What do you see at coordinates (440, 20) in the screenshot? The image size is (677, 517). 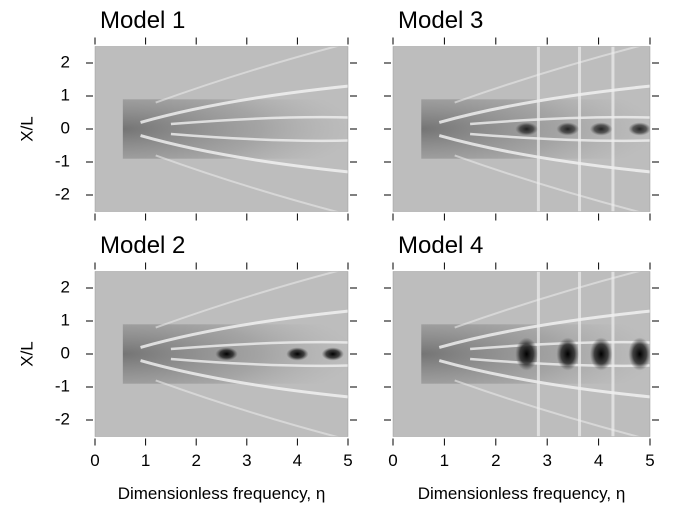 I see `panel-title: Model 3` at bounding box center [440, 20].